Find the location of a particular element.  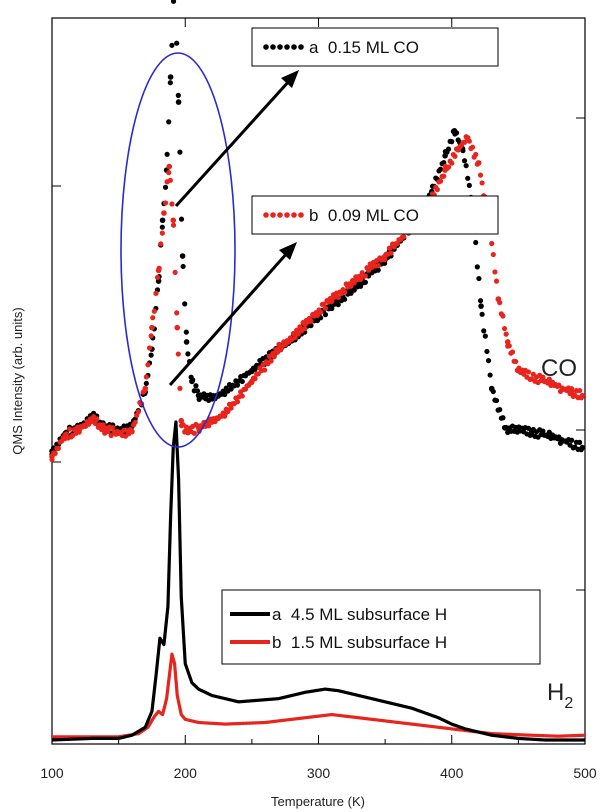

legend-co-b-label: b 0.09 ML CO is located at coordinates (364, 215).